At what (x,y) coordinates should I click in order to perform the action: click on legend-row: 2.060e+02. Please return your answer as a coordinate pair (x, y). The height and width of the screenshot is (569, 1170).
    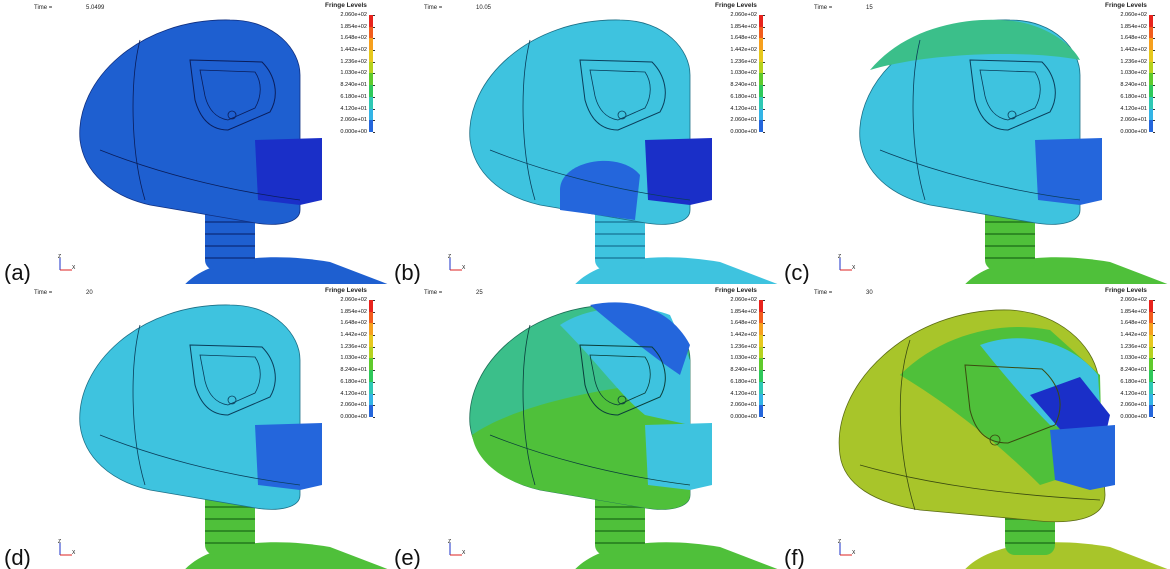
    Looking at the image, I should click on (741, 304).